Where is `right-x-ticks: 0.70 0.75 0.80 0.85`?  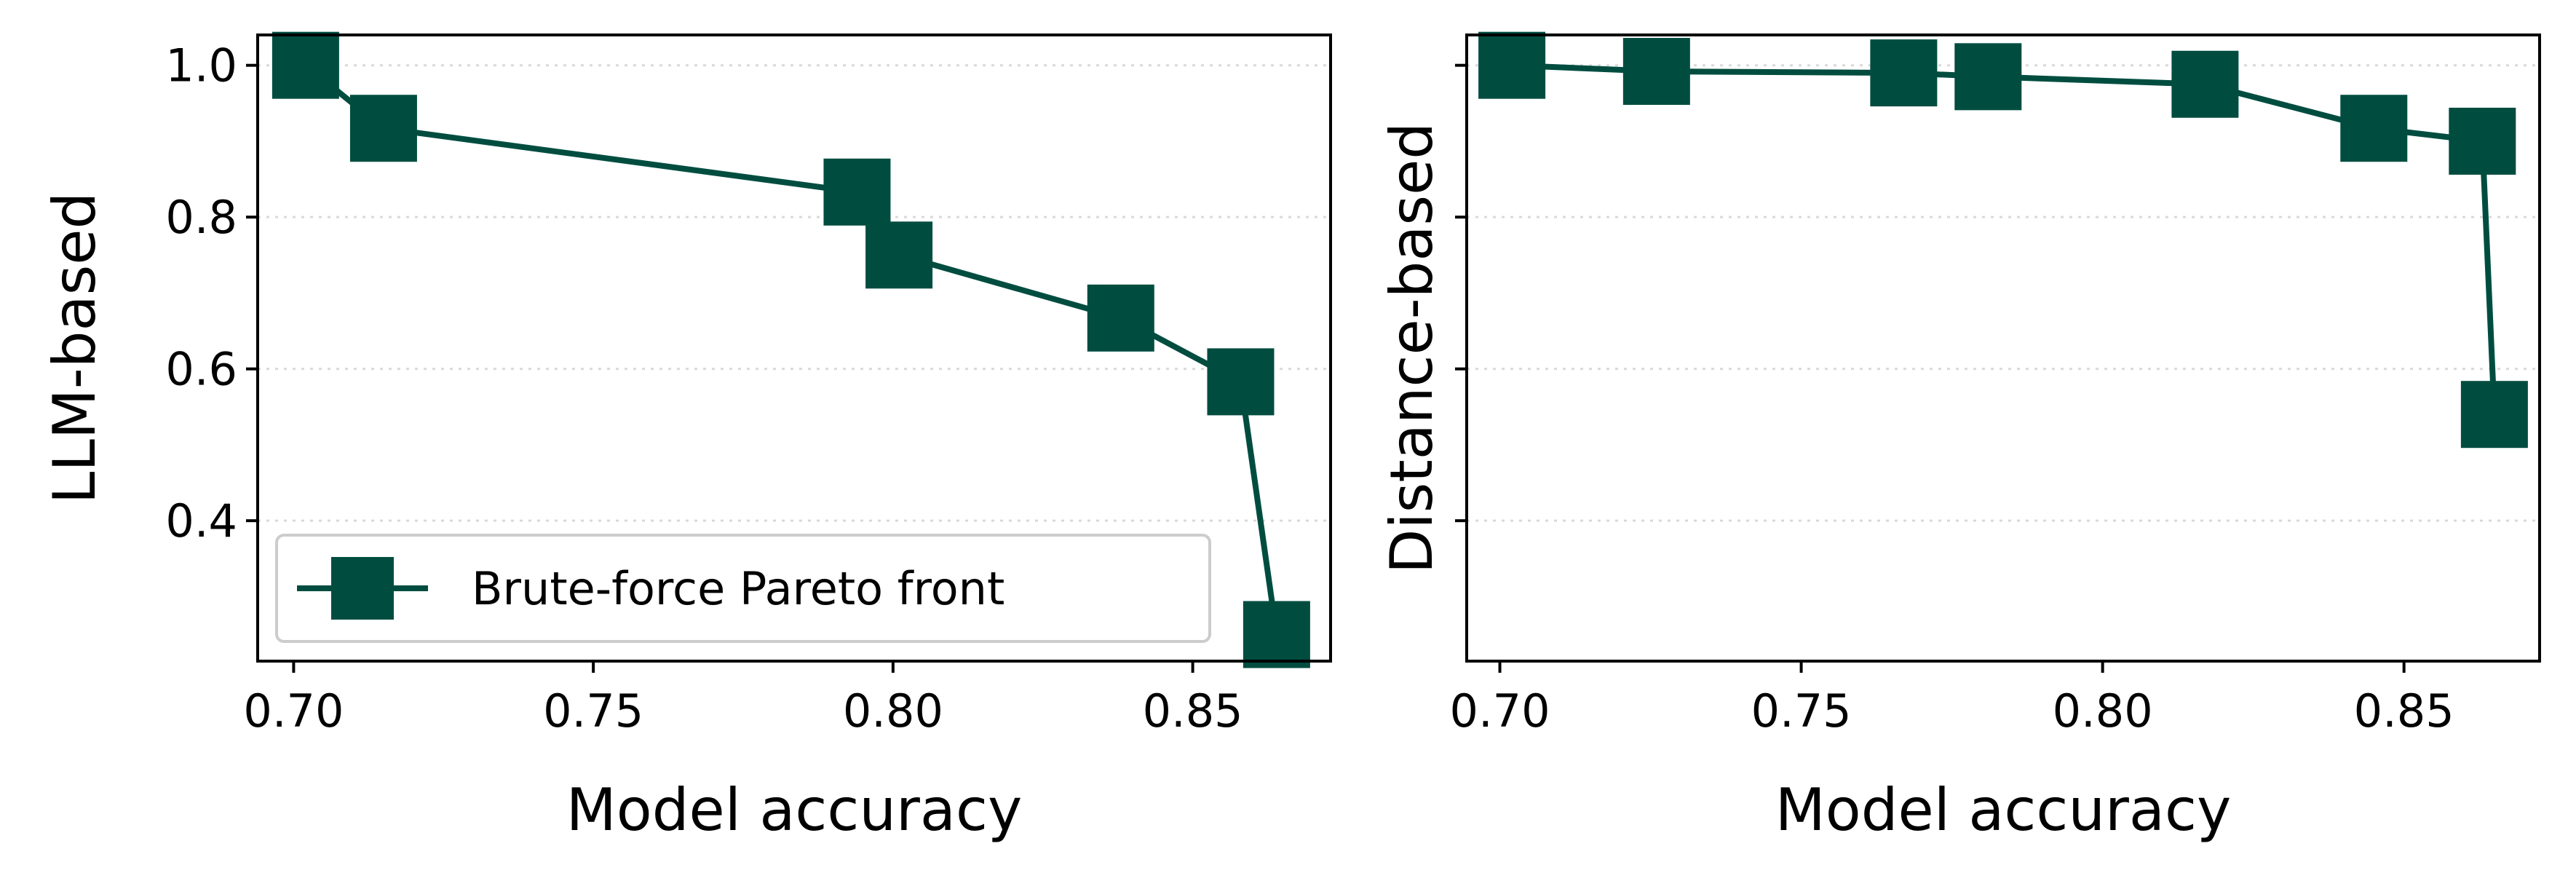 right-x-ticks: 0.70 0.75 0.80 0.85 is located at coordinates (1952, 699).